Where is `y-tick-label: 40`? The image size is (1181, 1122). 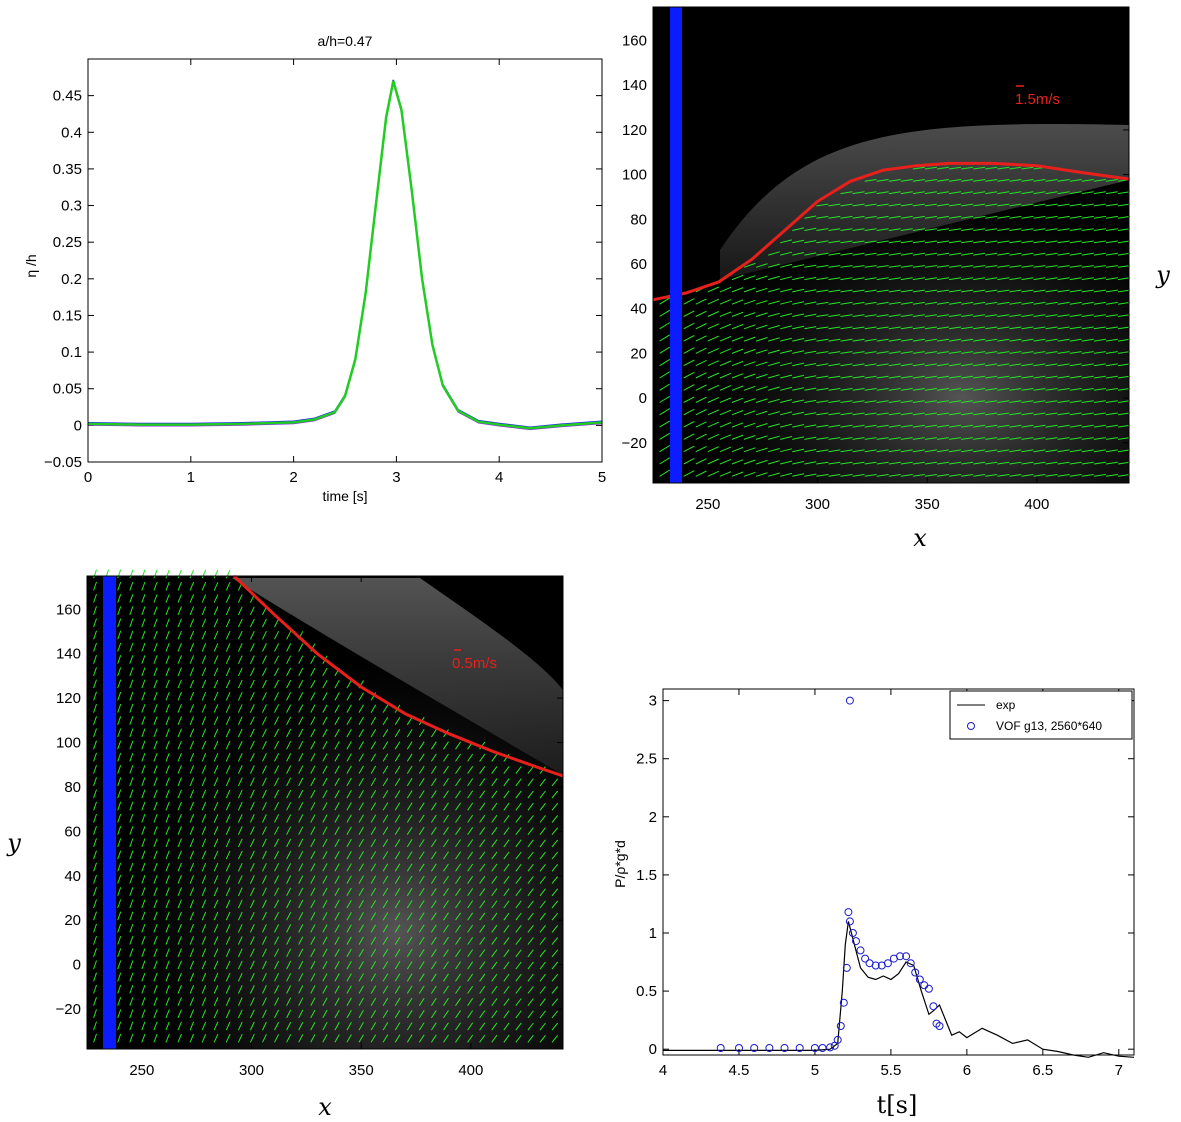
y-tick-label: 40 is located at coordinates (72, 876).